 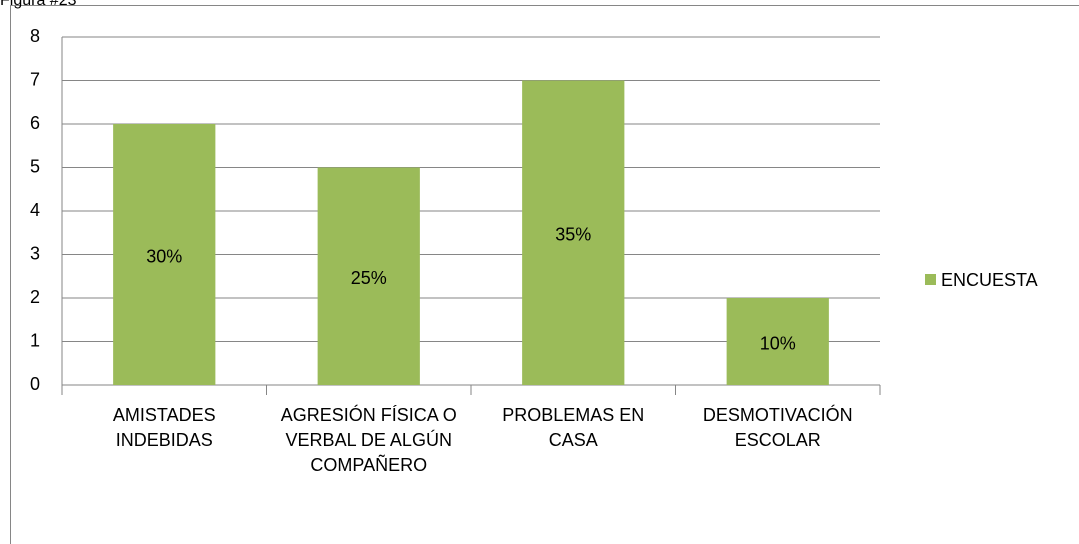 I want to click on y-tick-label: 4, so click(x=35, y=210).